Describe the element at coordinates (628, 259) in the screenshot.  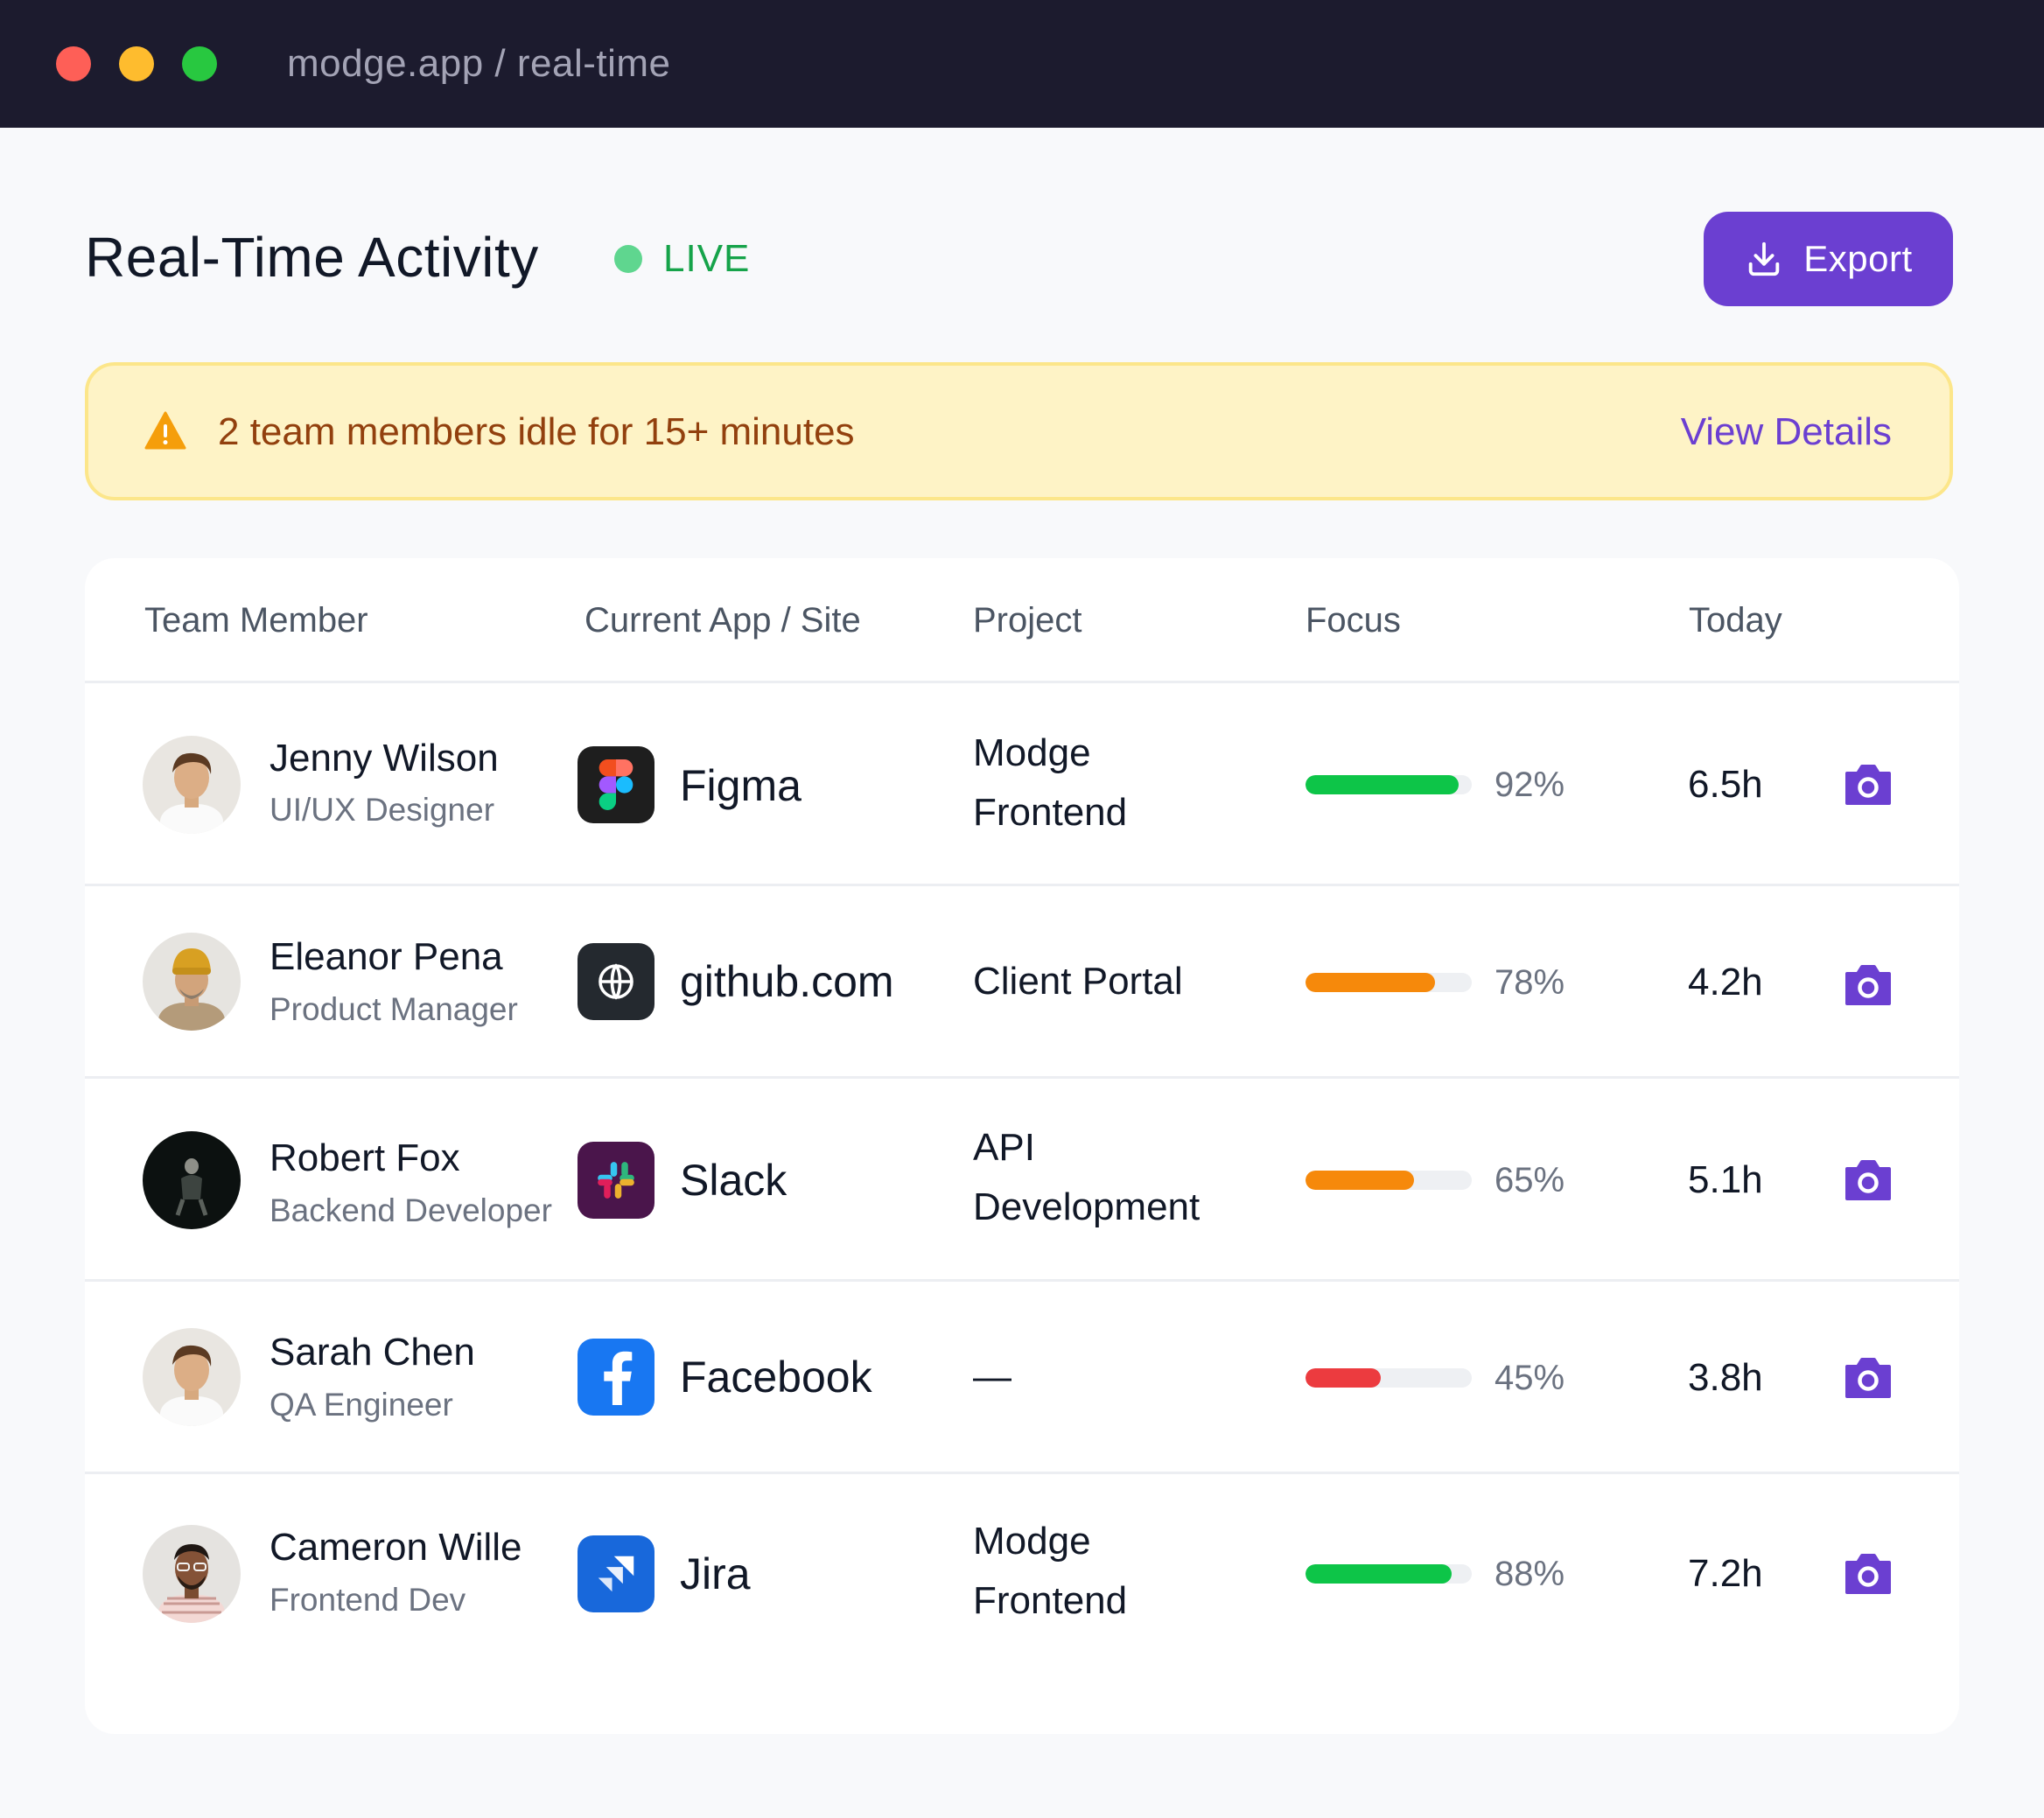
I see `live-indicator-dot` at that location.